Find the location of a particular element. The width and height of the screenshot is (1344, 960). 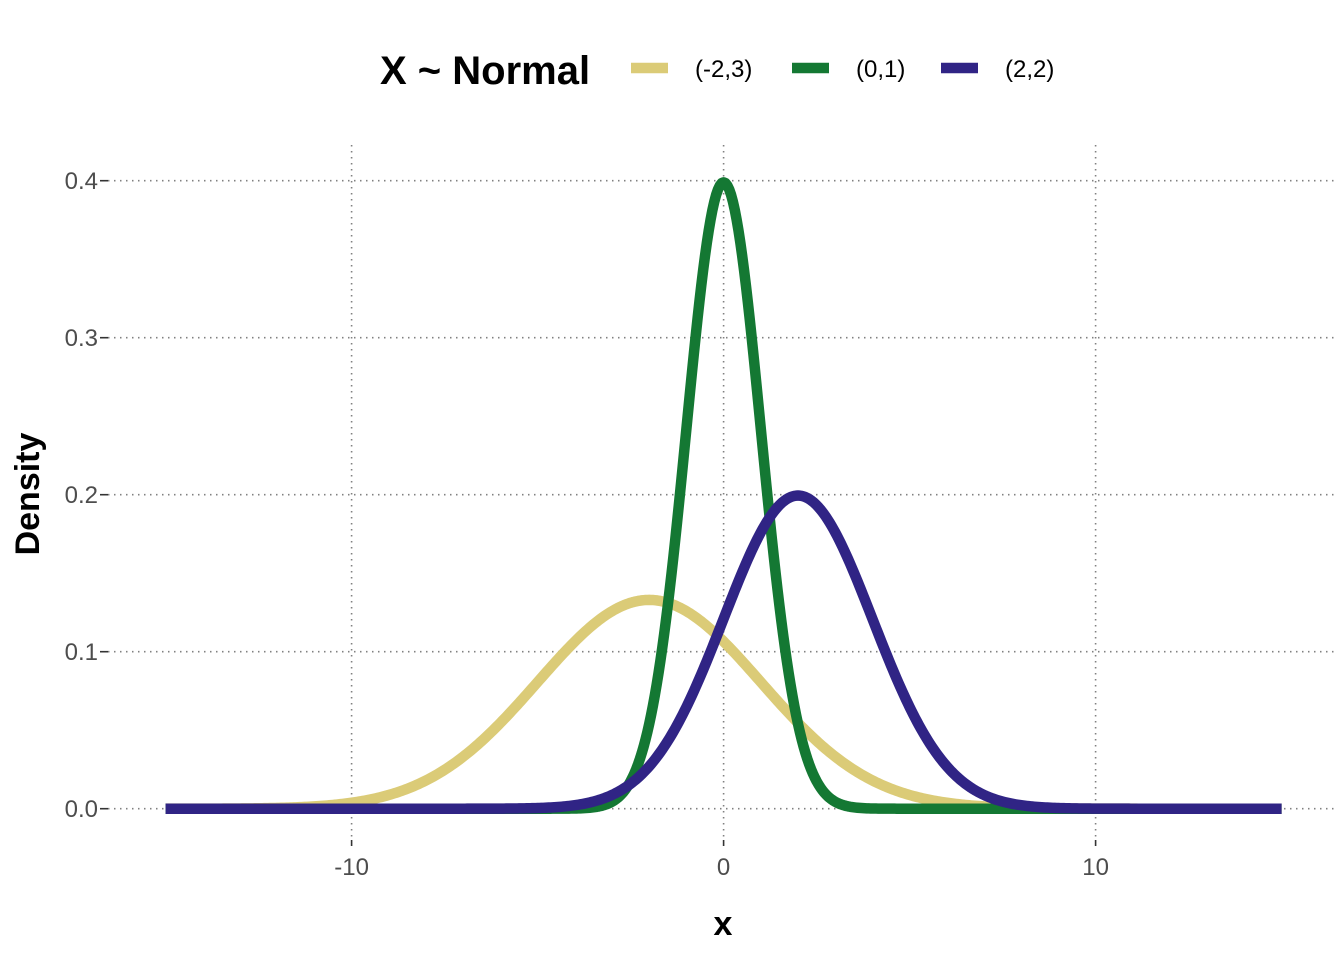

x-tick-label: 0 is located at coordinates (723, 867).